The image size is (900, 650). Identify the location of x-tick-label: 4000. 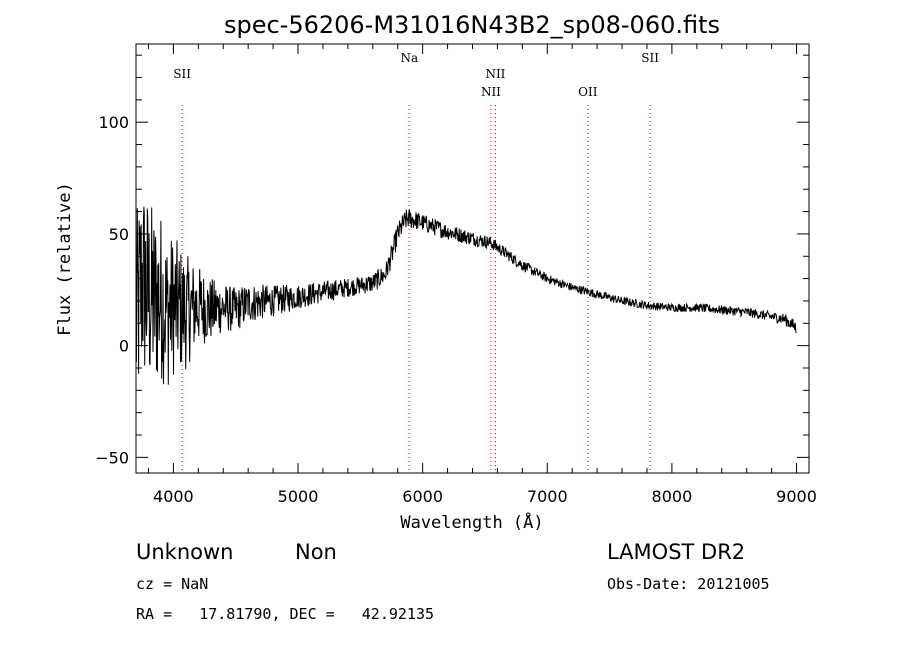
(173, 496).